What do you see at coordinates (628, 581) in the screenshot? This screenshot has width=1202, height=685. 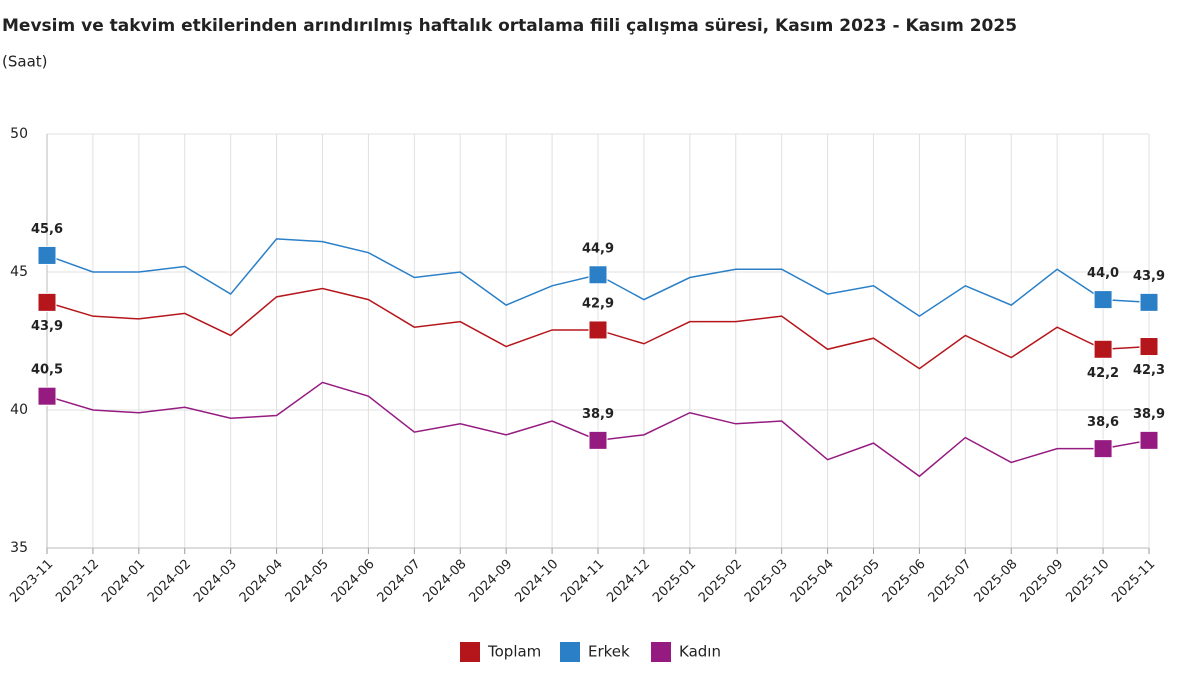 I see `x-tick-label: 2024-12` at bounding box center [628, 581].